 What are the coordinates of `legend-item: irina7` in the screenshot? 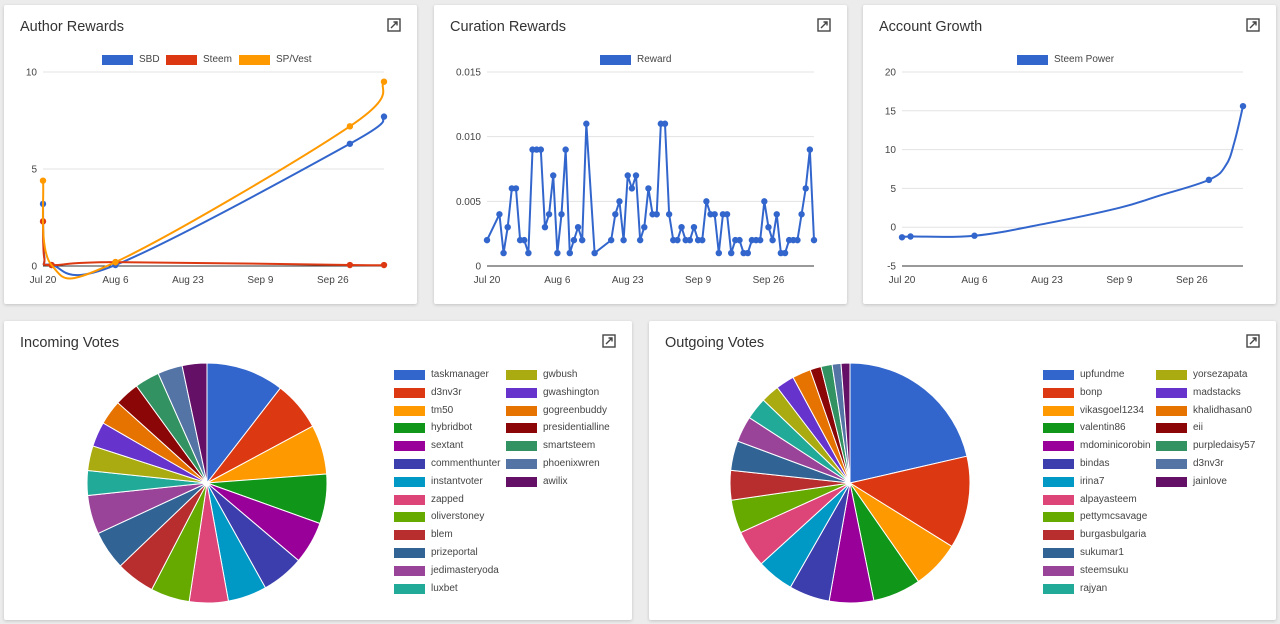 It's located at (1098, 482).